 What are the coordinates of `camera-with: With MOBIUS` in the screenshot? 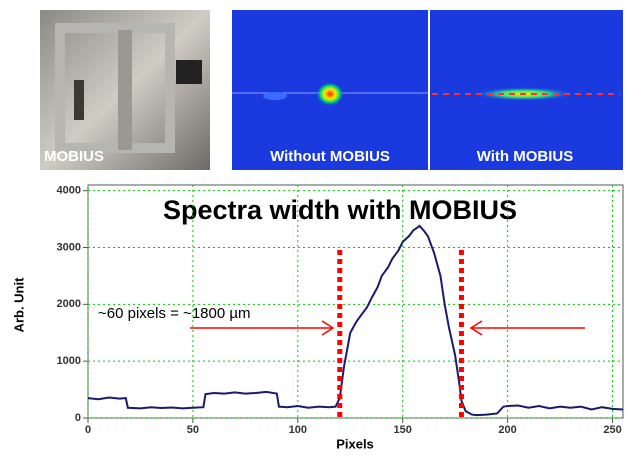 It's located at (526, 90).